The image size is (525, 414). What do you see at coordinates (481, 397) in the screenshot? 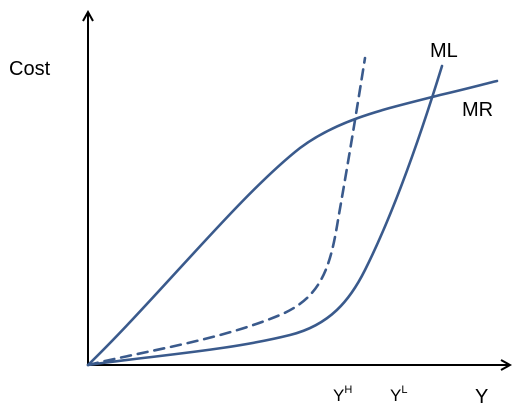
I see `x-axis-label: Y` at bounding box center [481, 397].